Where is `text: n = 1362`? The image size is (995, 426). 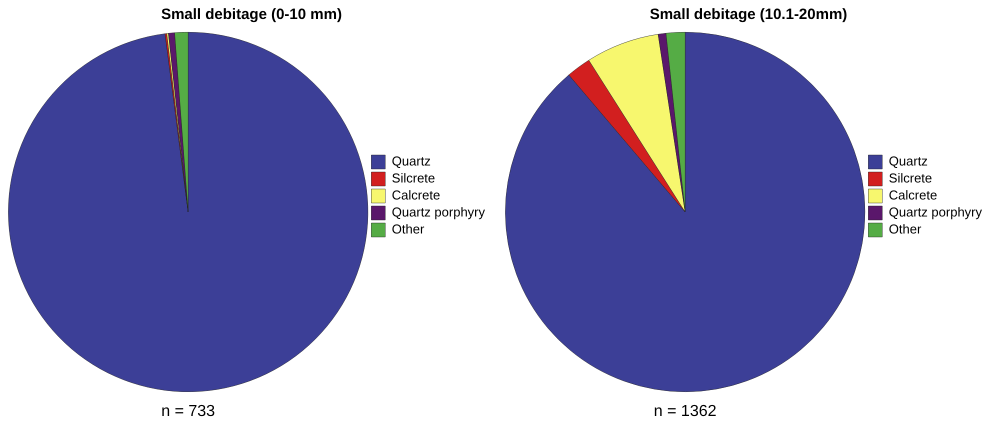 text: n = 1362 is located at coordinates (685, 411).